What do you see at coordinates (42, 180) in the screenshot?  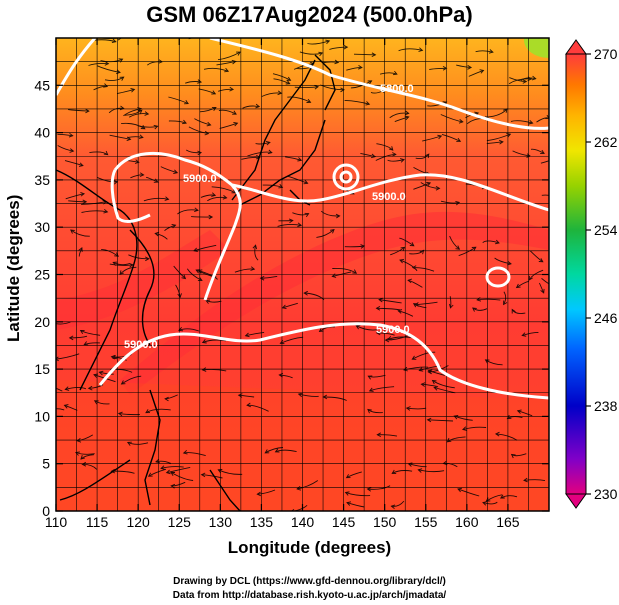 I see `y-tick-label: 35` at bounding box center [42, 180].